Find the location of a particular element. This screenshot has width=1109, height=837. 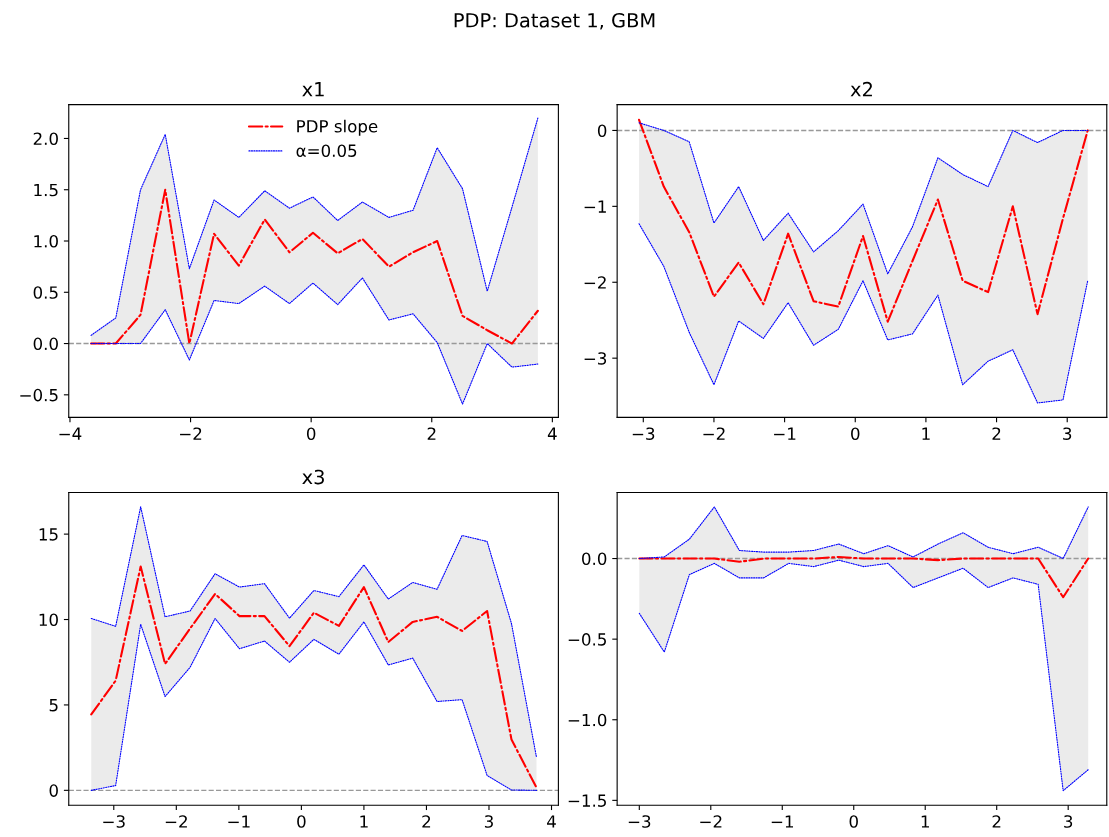

legend-label: PDP slope is located at coordinates (337, 127).